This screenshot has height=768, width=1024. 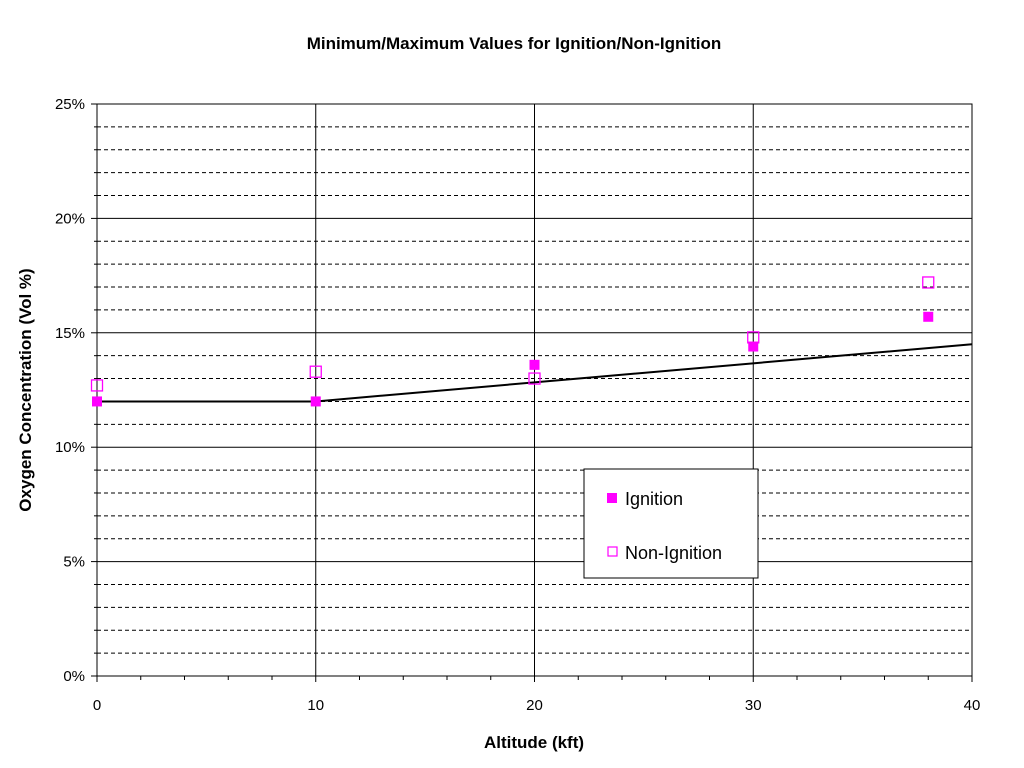 I want to click on x-tick-label: 40, so click(x=972, y=705).